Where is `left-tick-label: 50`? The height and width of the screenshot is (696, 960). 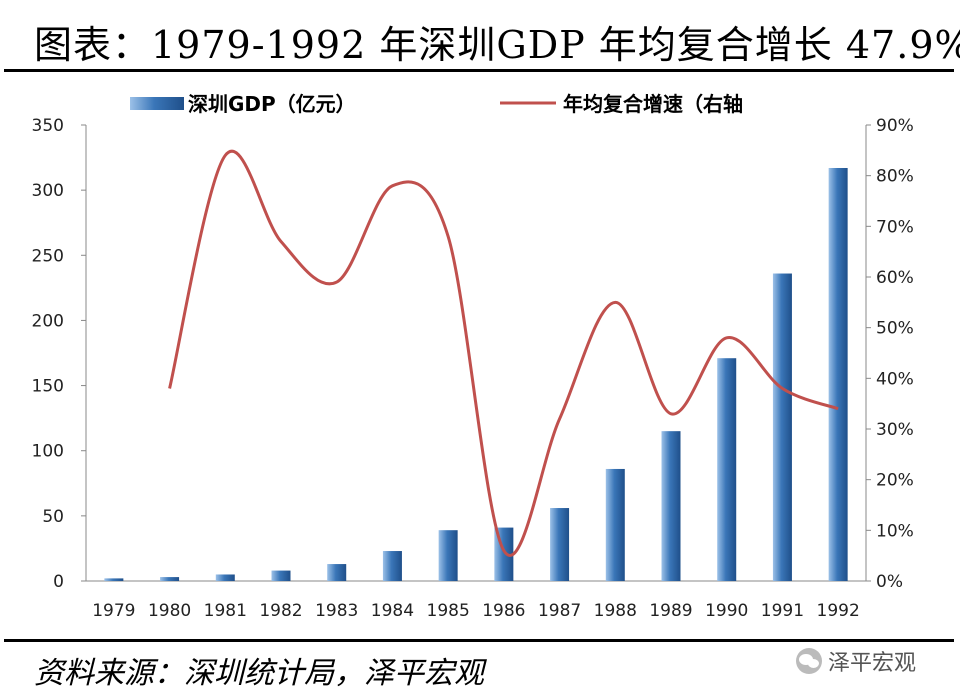
left-tick-label: 50 is located at coordinates (53, 517).